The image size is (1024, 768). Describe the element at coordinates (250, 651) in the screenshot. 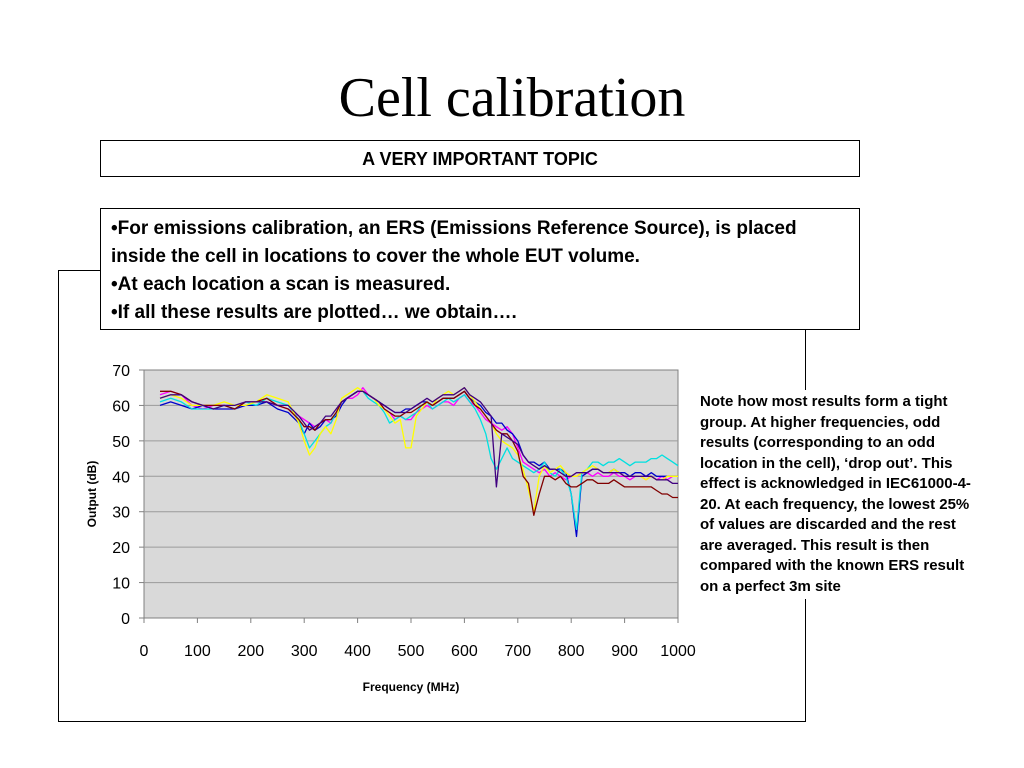

I see `x-tick-label: 200` at that location.